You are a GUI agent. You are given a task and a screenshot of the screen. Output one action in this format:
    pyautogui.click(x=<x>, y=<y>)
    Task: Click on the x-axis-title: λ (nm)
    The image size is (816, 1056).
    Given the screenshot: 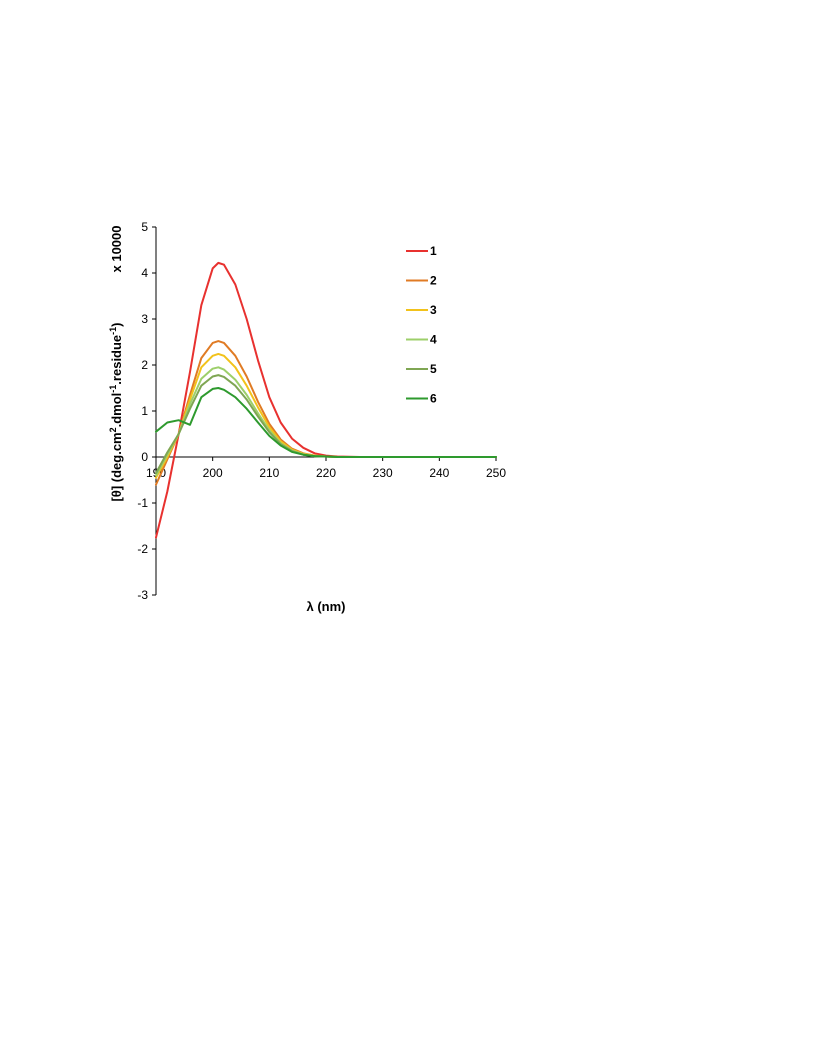 What is the action you would take?
    pyautogui.click(x=326, y=606)
    